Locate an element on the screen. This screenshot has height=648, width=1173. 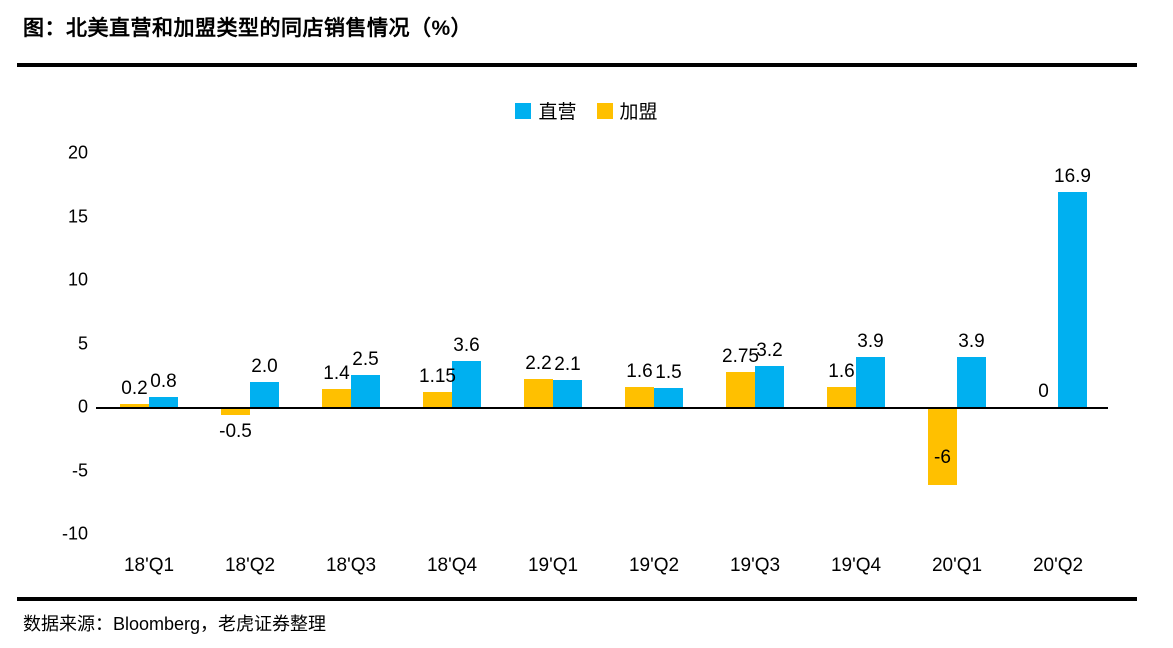
x-tick-label: 20'Q2 is located at coordinates (1058, 565).